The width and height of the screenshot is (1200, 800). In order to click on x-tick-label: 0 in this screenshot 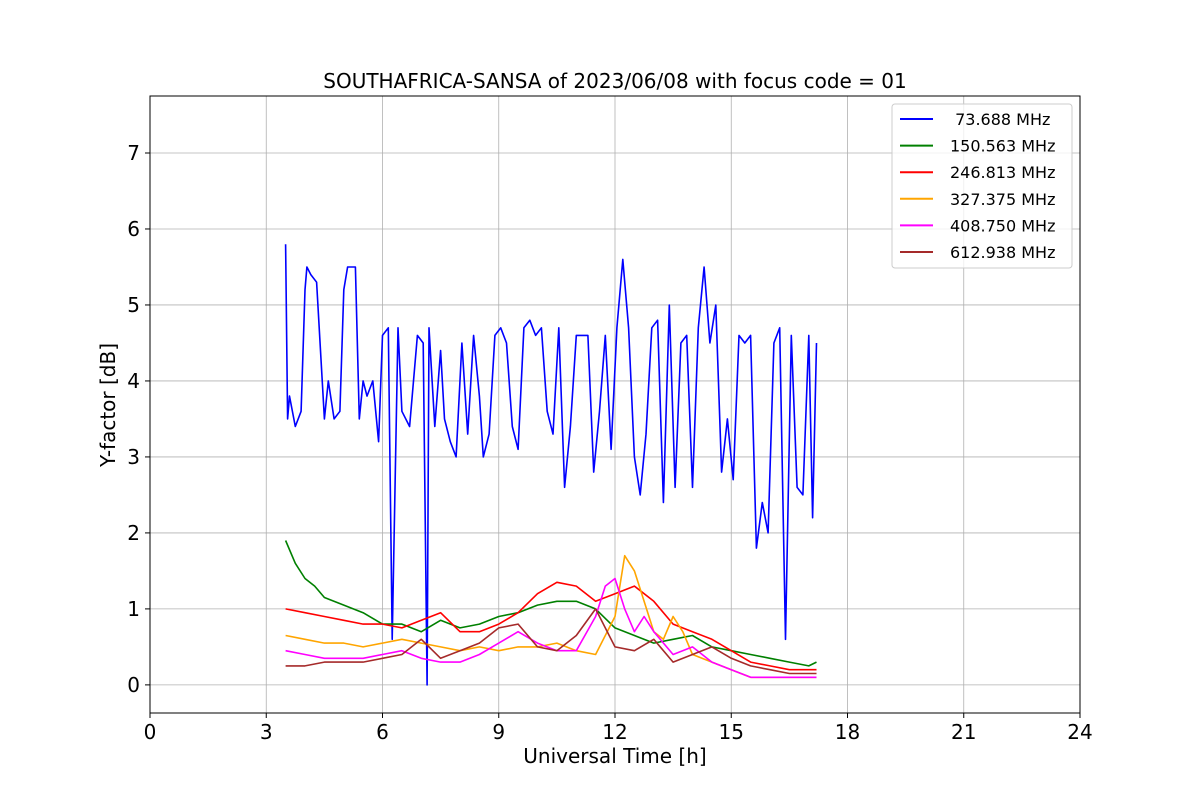, I will do `click(150, 732)`.